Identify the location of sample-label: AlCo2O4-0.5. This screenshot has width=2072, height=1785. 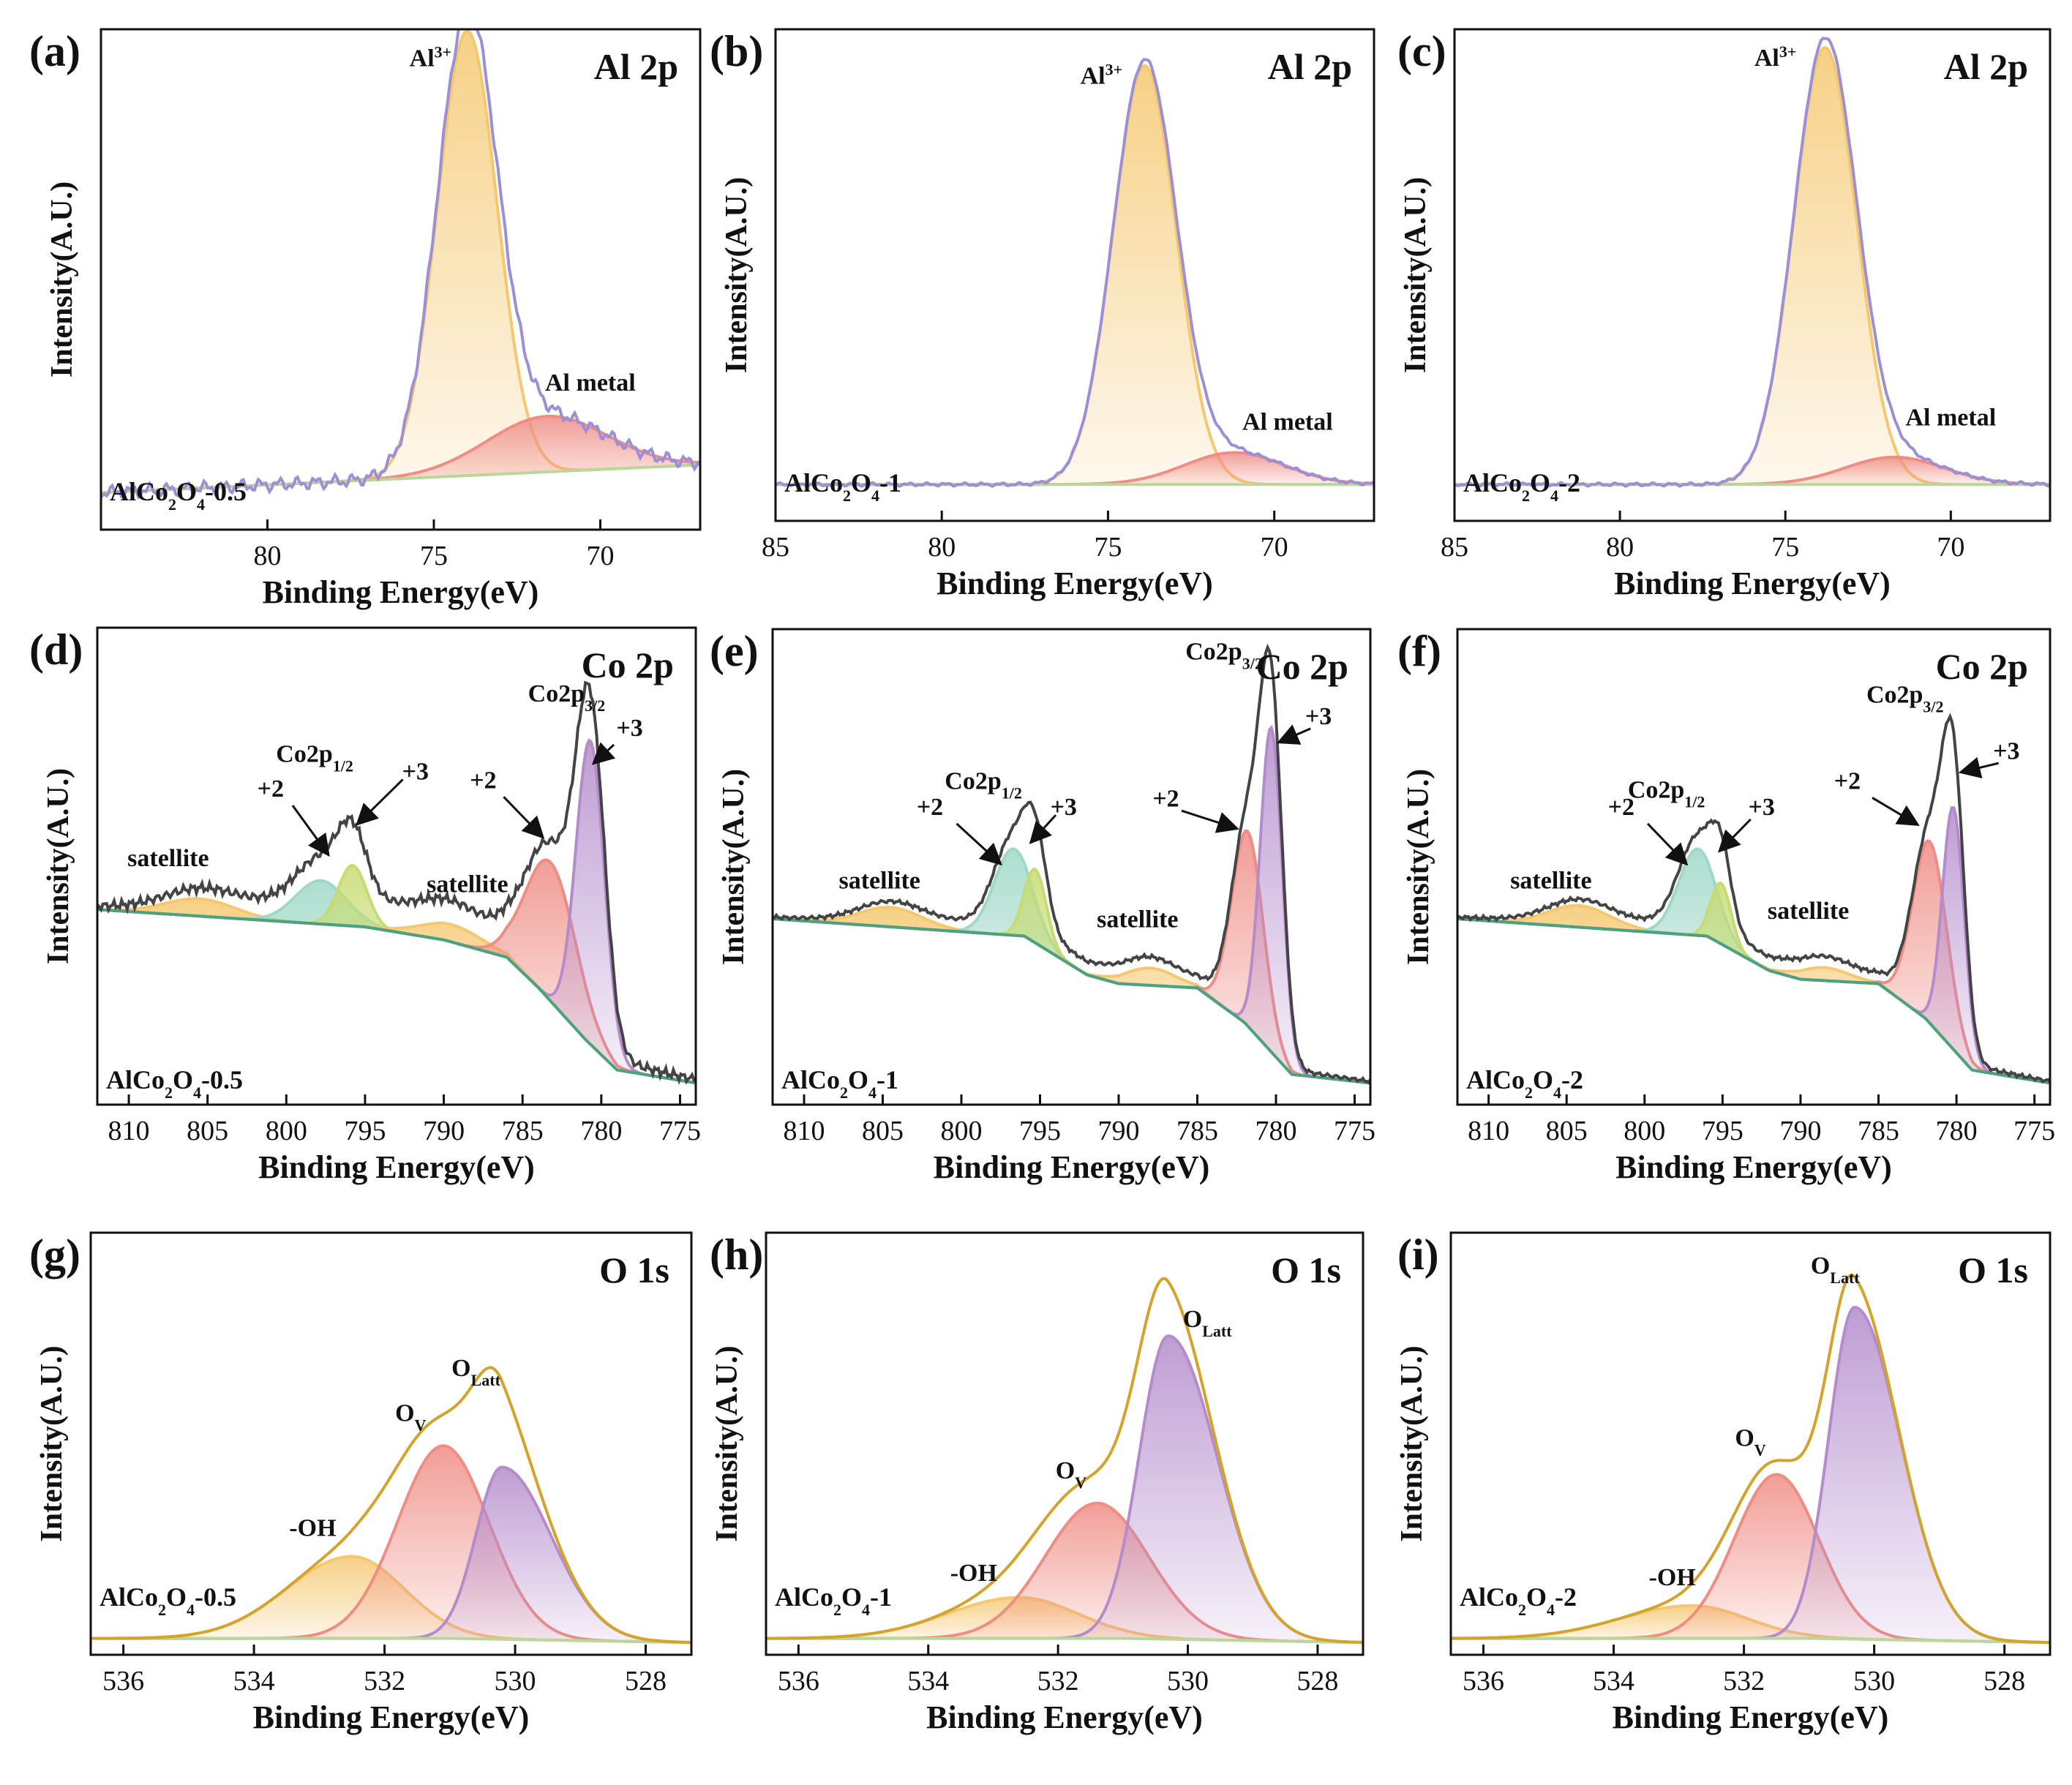
(168, 1600).